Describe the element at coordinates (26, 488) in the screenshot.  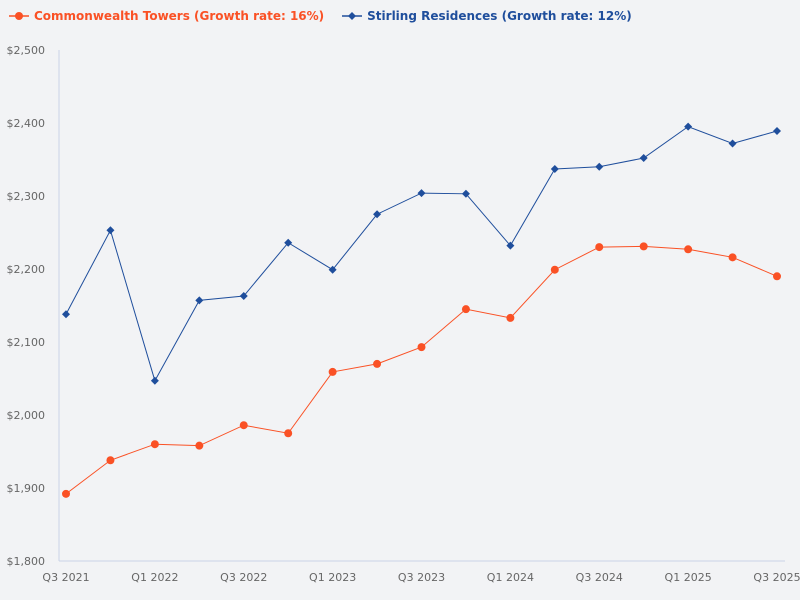
I see `y-tick-label: $1,900` at that location.